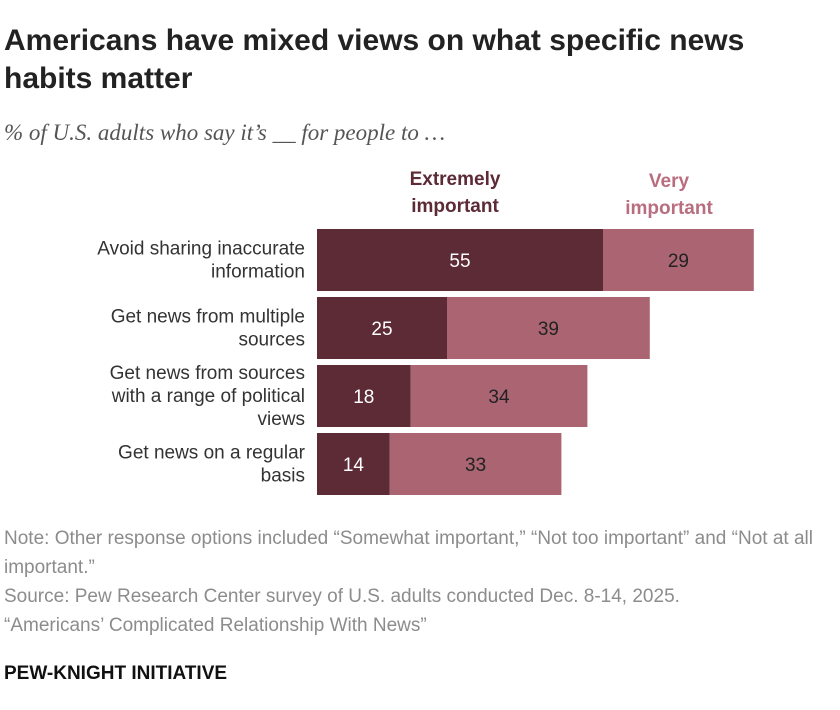  I want to click on data-label: 29, so click(678, 261).